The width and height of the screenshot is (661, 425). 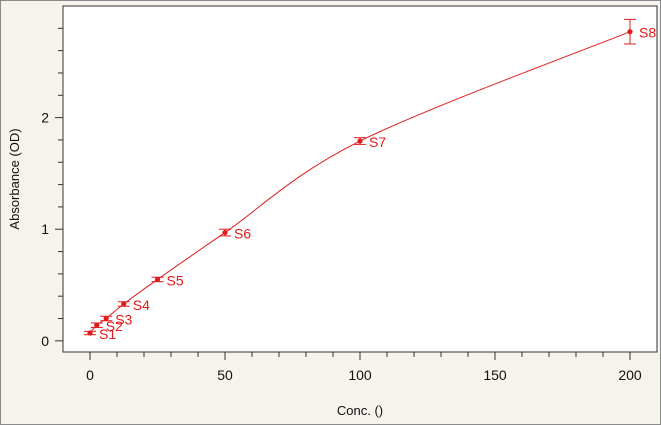 I want to click on data-point-s6: S6, so click(x=235, y=234).